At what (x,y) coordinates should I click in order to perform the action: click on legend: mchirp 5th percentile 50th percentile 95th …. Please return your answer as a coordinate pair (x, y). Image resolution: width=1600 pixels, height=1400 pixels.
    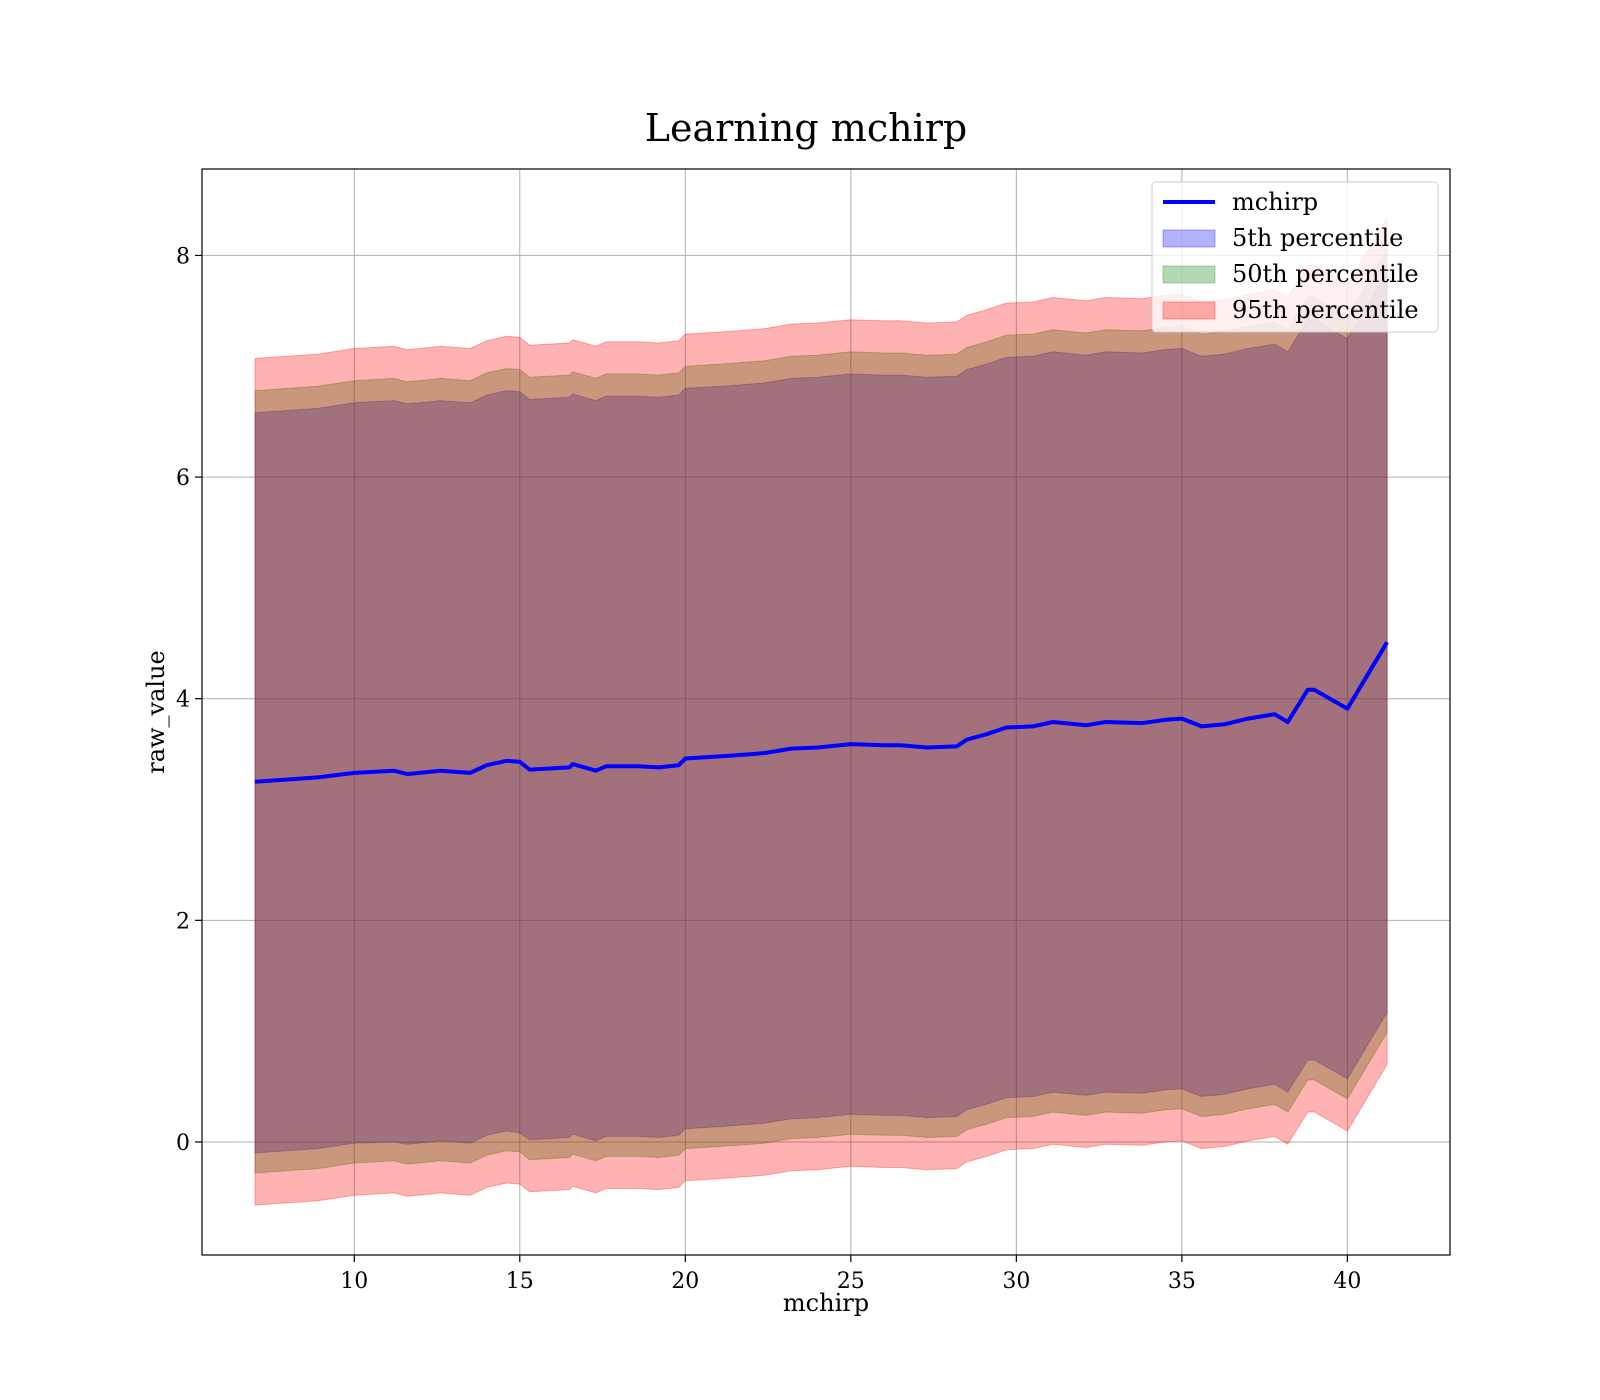
    Looking at the image, I should click on (1295, 257).